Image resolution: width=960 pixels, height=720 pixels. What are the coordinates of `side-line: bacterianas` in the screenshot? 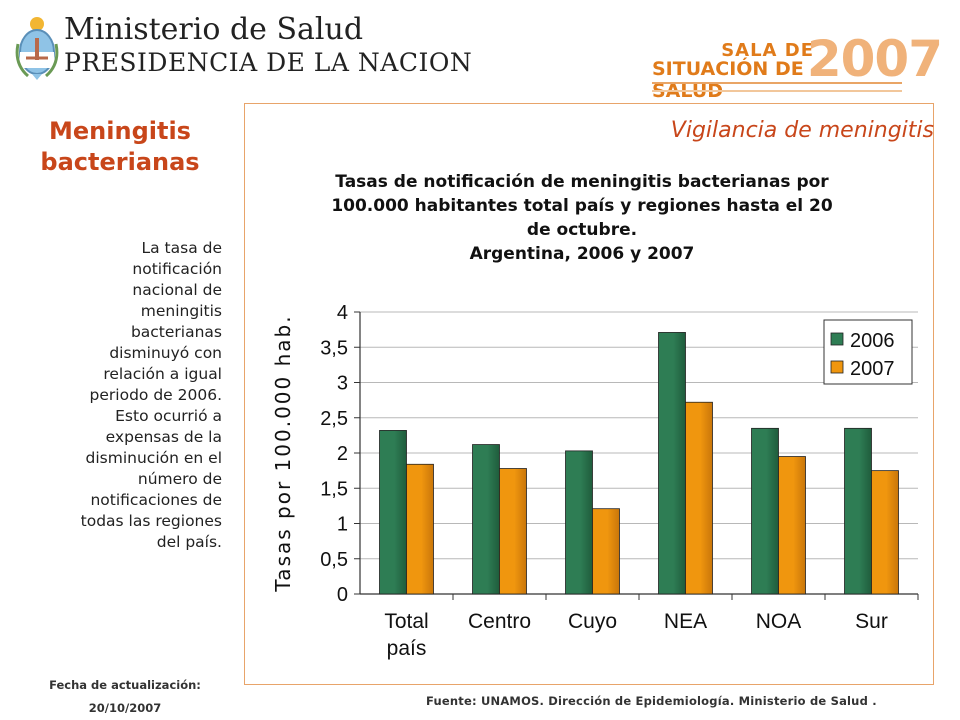 It's located at (176, 332).